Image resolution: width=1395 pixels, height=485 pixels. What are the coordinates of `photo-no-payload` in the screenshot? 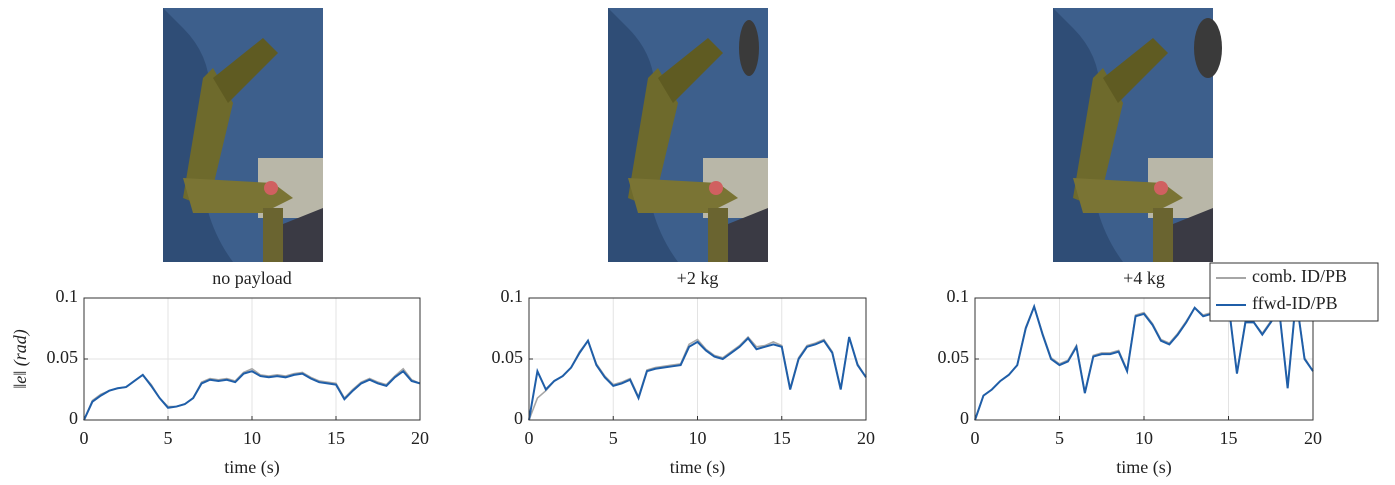 It's located at (243, 135).